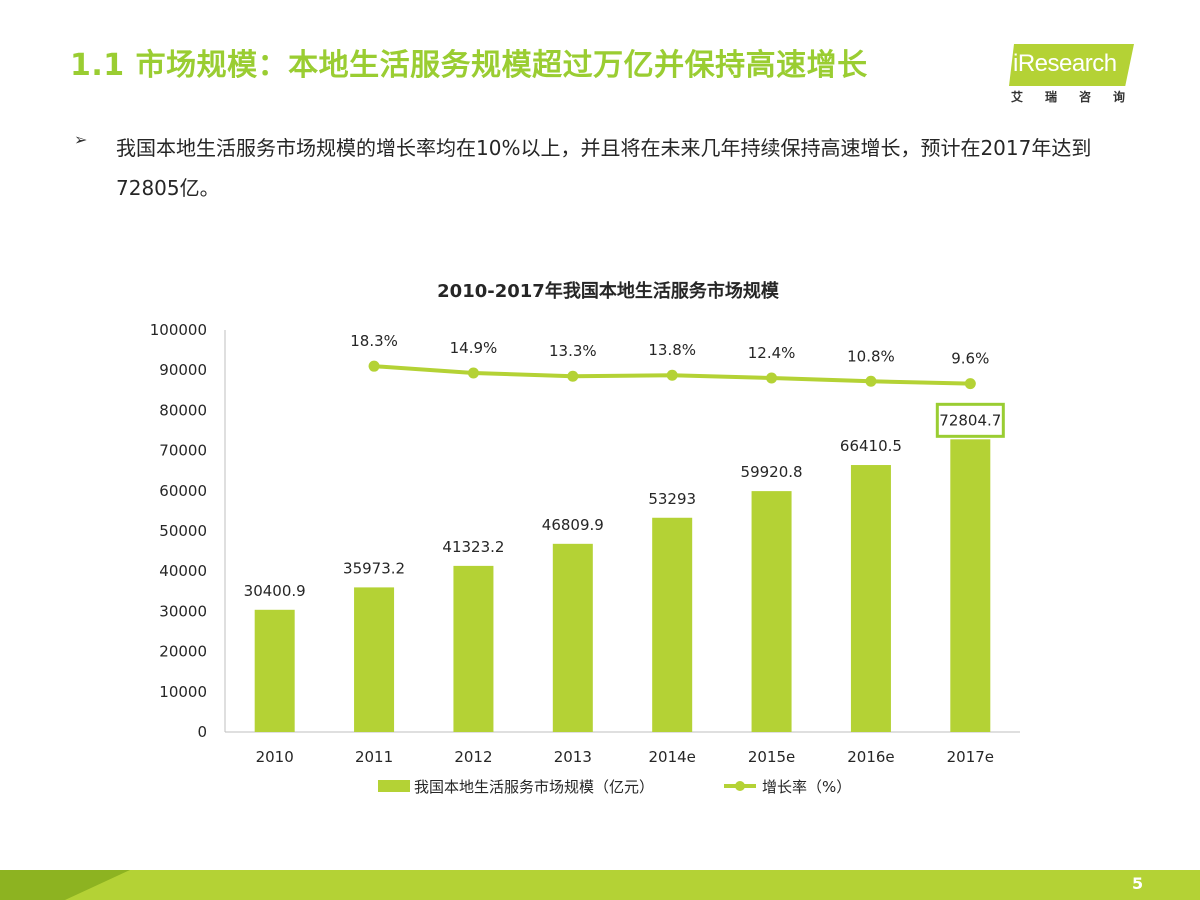 The width and height of the screenshot is (1200, 900). I want to click on bar-data-label: 41323.2, so click(473, 547).